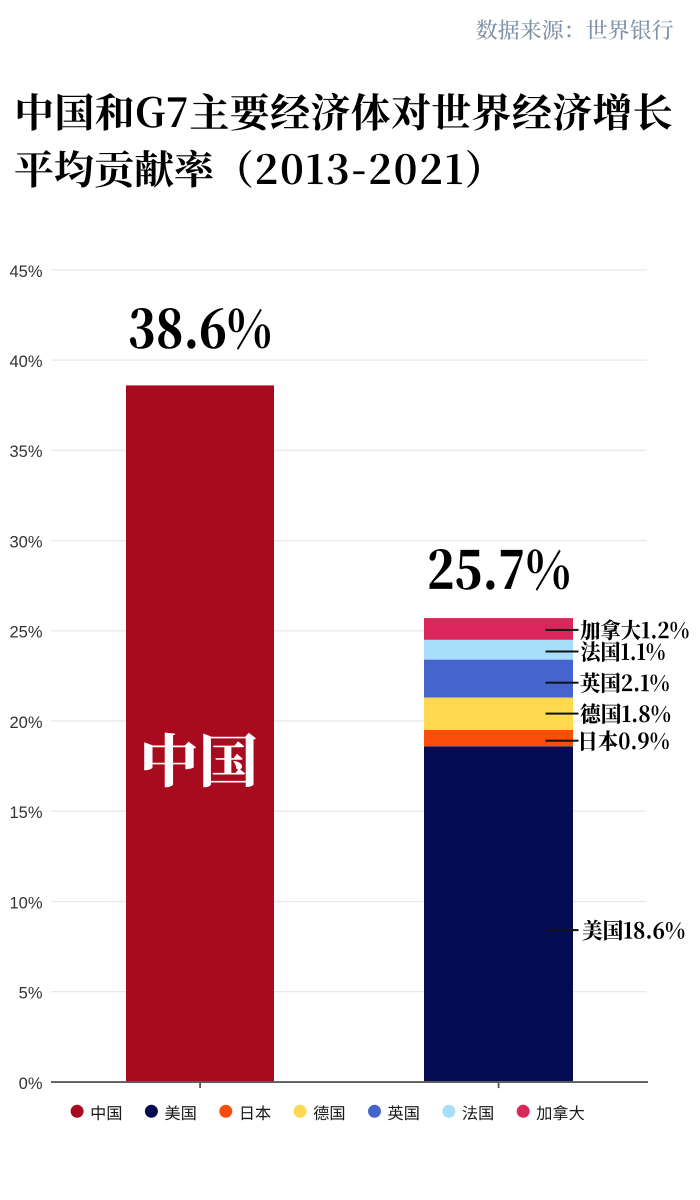 The width and height of the screenshot is (700, 1200). Describe the element at coordinates (25, 362) in the screenshot. I see `svg-text: 40%` at that location.